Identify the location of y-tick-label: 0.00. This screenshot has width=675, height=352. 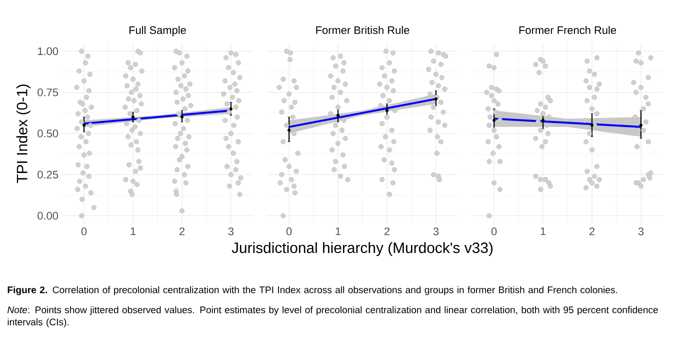
(48, 216).